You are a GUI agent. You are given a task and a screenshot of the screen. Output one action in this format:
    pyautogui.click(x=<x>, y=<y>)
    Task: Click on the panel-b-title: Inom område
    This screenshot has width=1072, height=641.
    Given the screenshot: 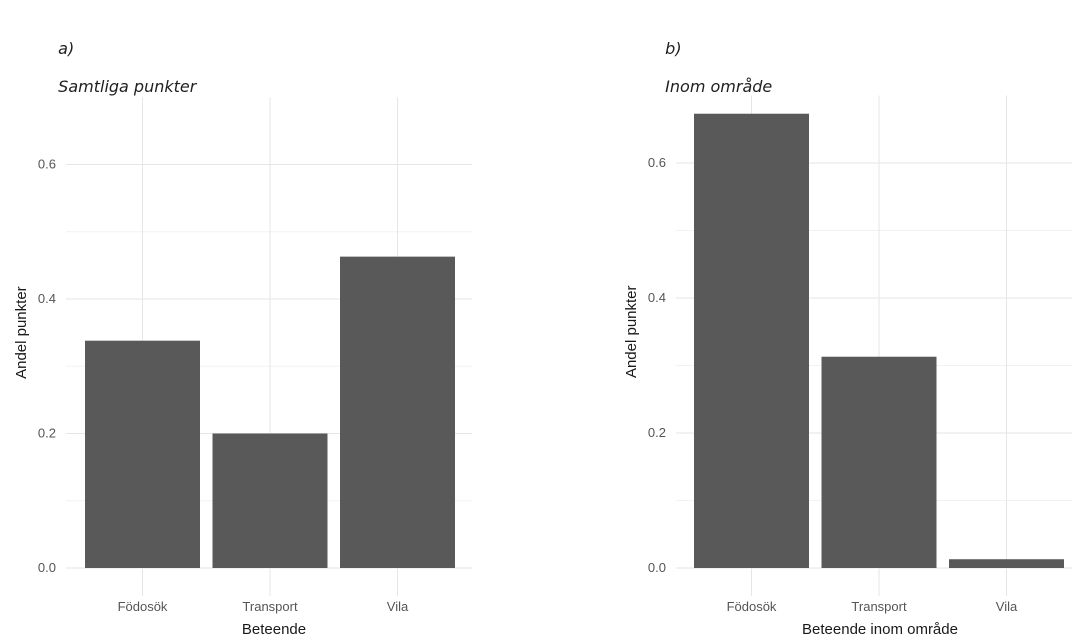 What is the action you would take?
    pyautogui.click(x=719, y=86)
    